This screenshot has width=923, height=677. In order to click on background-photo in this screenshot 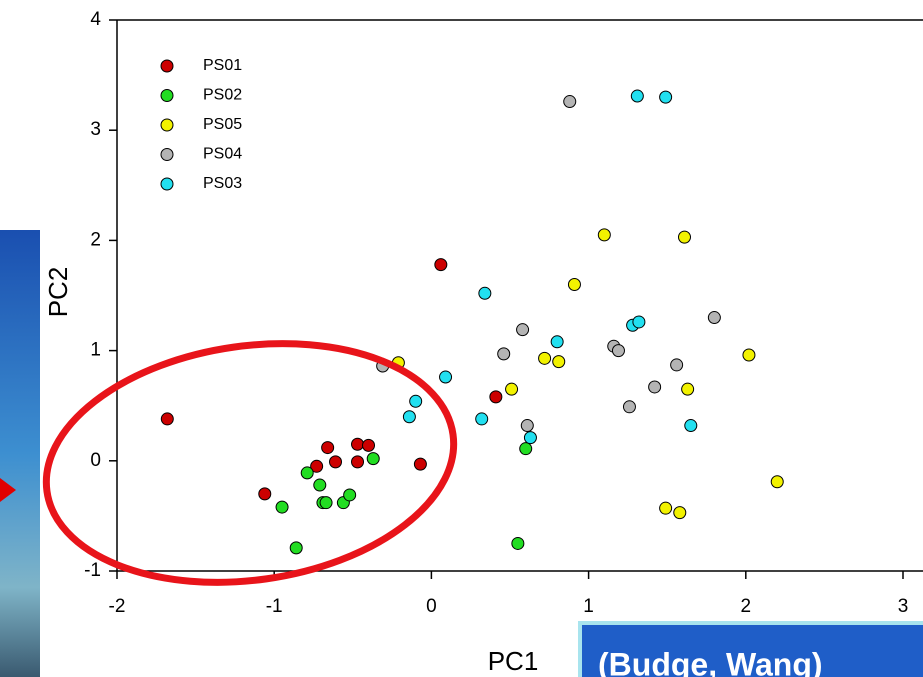, I will do `click(20, 453)`.